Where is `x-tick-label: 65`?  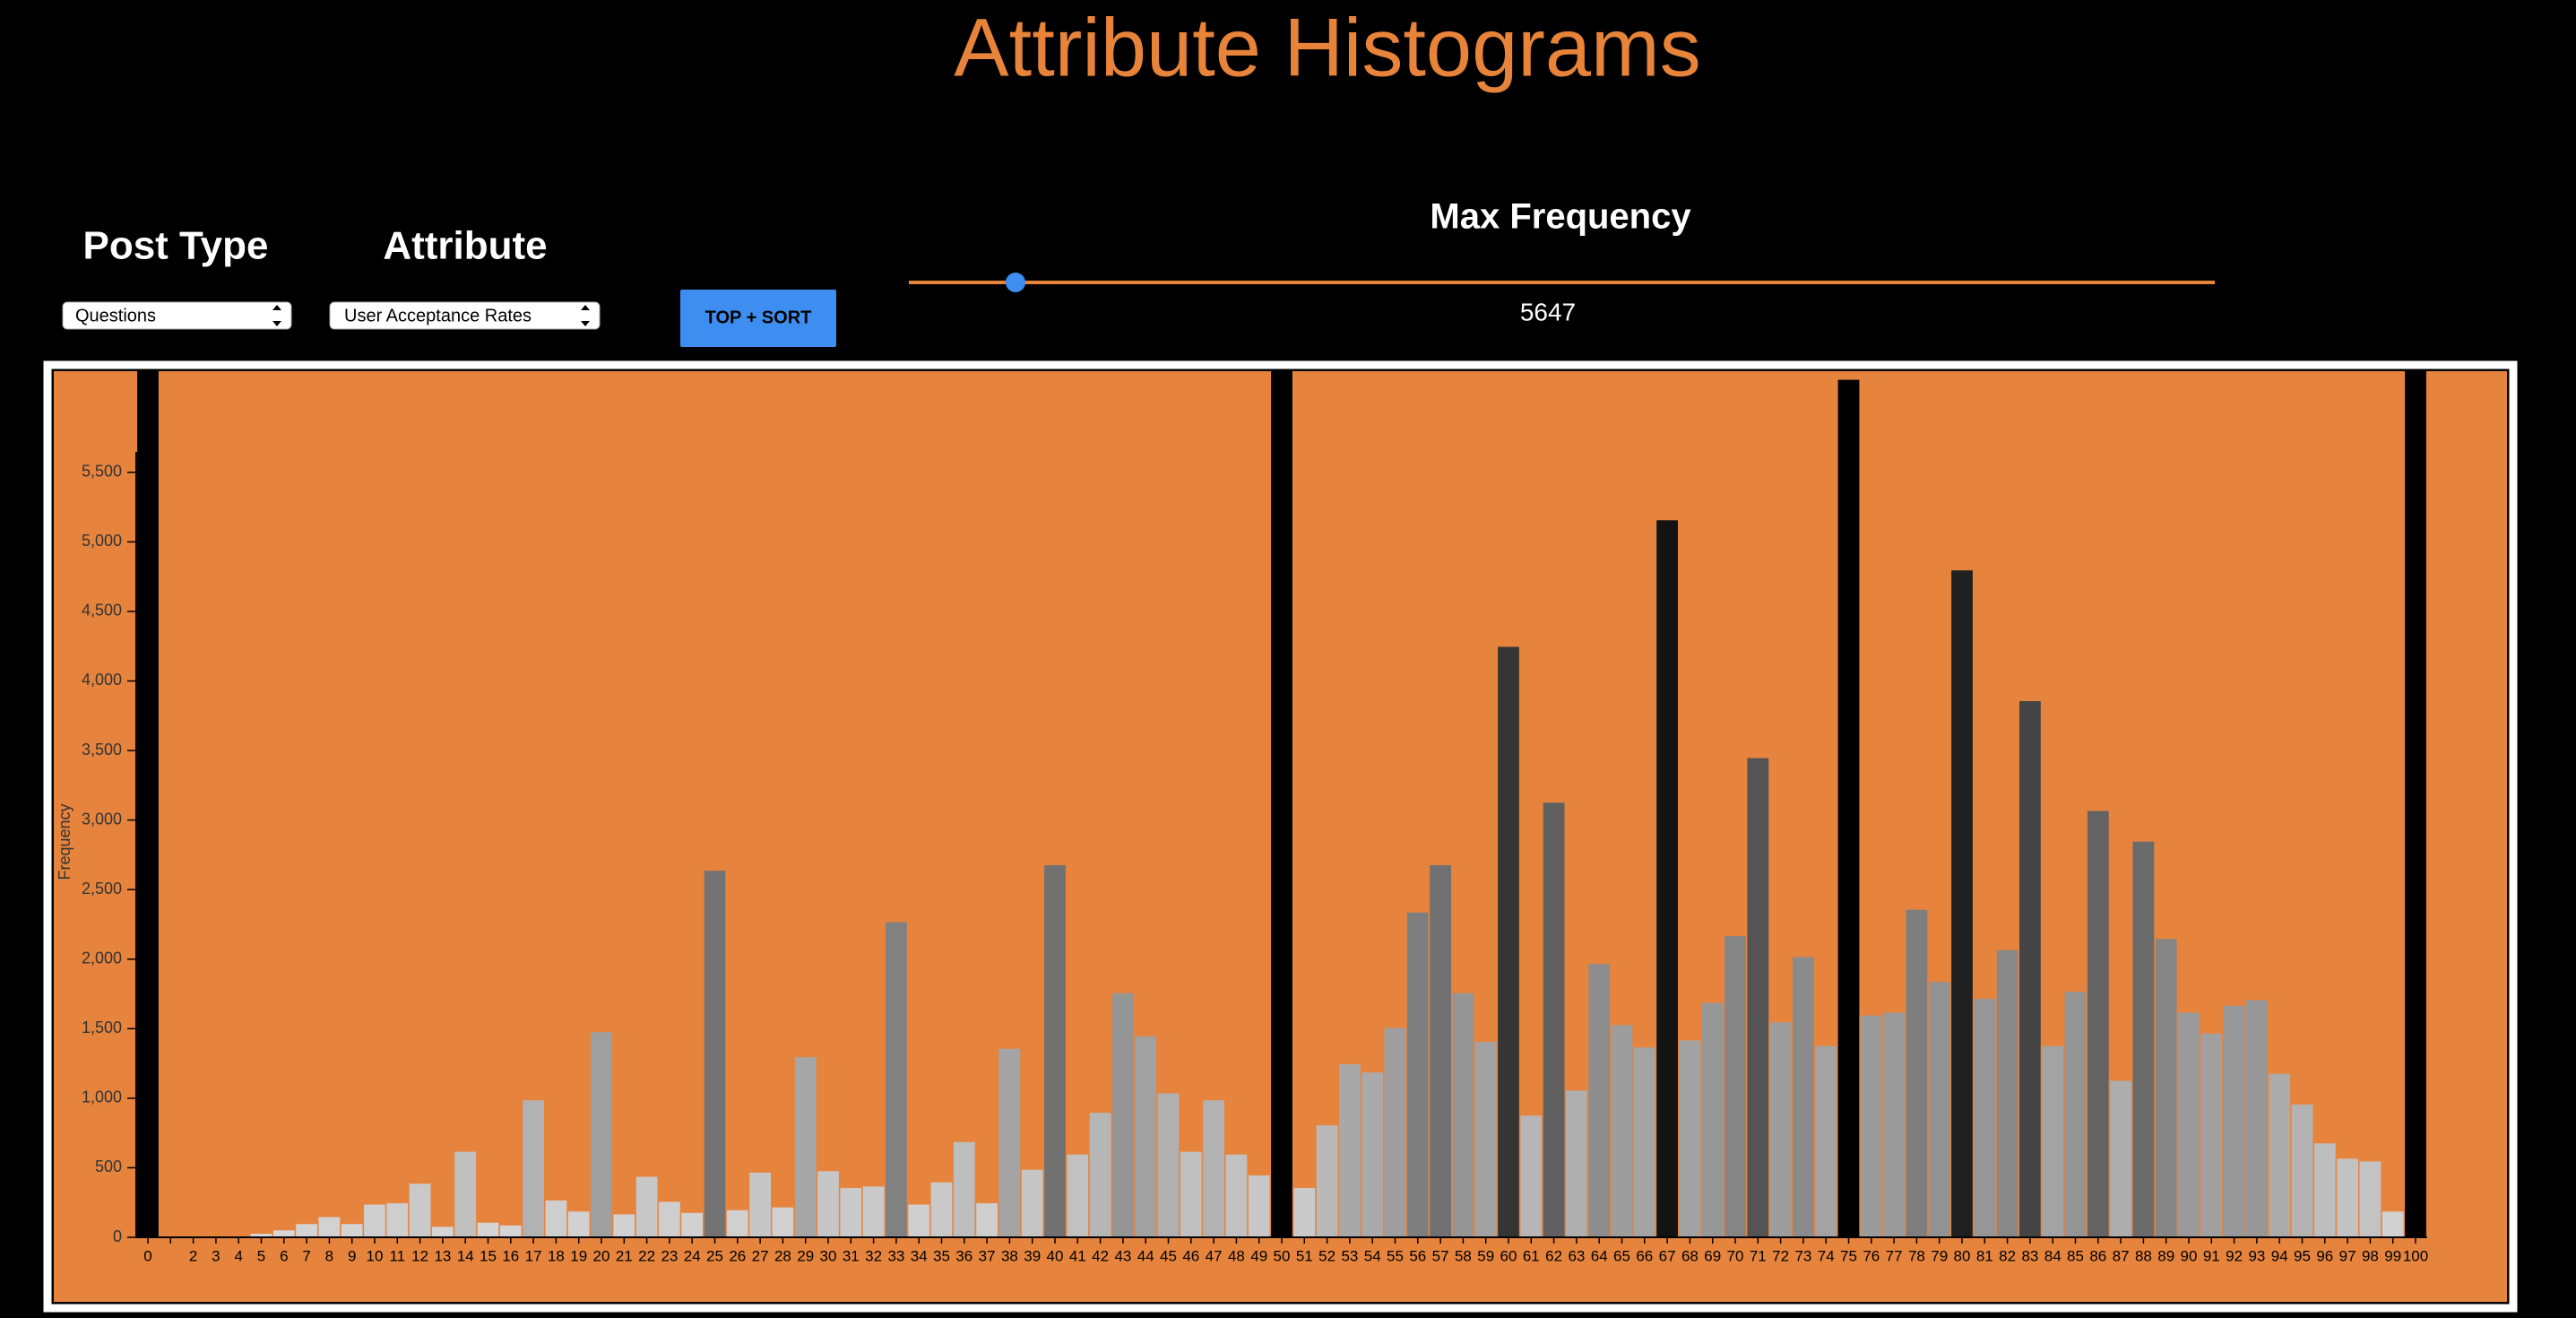 x-tick-label: 65 is located at coordinates (1621, 1256).